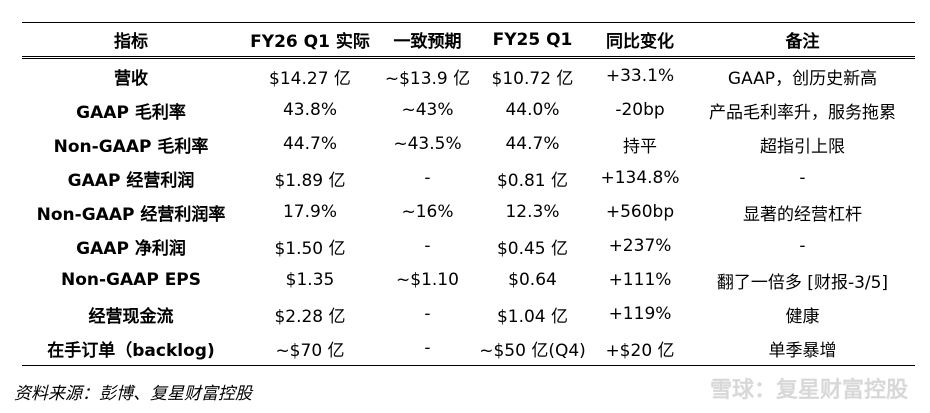 The image size is (930, 413). Describe the element at coordinates (532, 316) in the screenshot. I see `table-cell: $1.04 亿` at that location.